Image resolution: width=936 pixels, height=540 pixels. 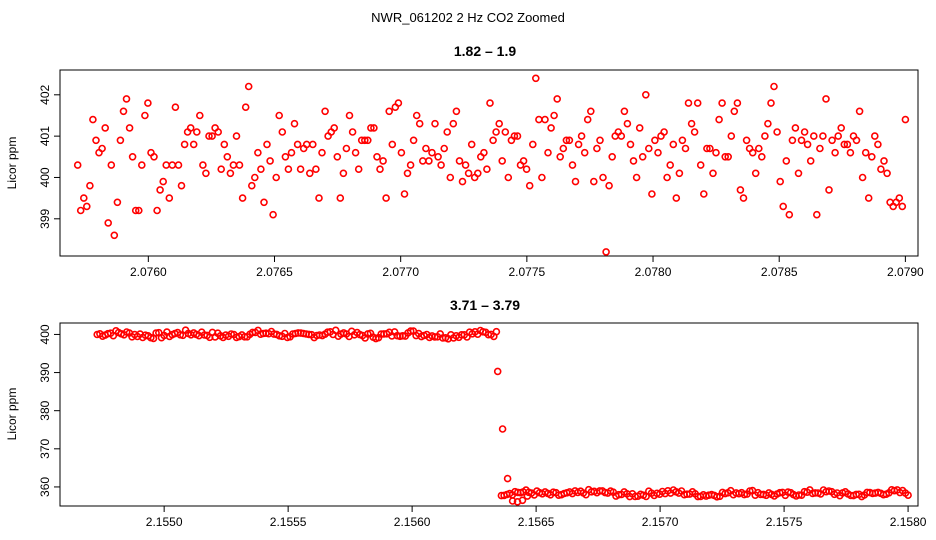 What do you see at coordinates (49, 156) in the screenshot?
I see `panel-top-y-axis: 399 400 401 402` at bounding box center [49, 156].